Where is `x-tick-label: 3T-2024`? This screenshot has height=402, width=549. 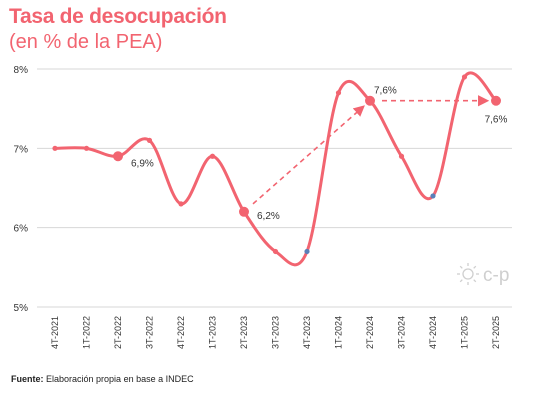
x-tick-label: 3T-2024 is located at coordinates (402, 332).